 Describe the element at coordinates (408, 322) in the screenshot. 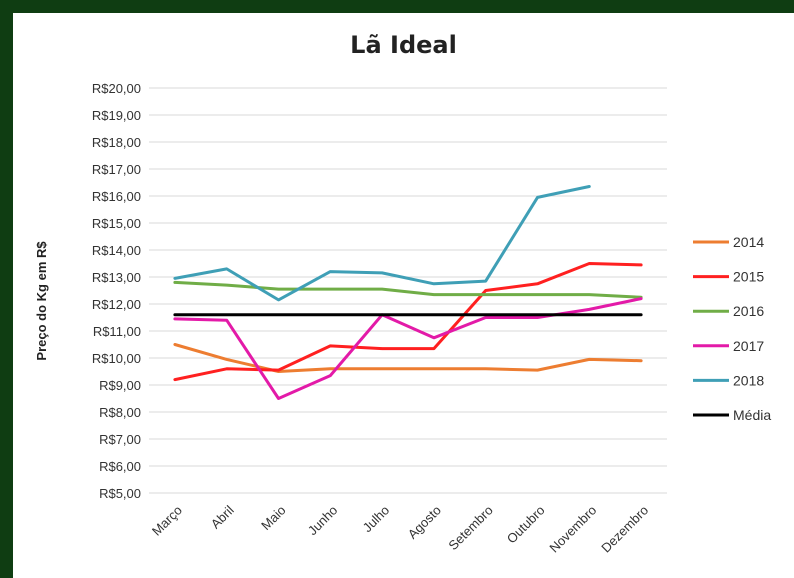

I see `series-line-2015` at that location.